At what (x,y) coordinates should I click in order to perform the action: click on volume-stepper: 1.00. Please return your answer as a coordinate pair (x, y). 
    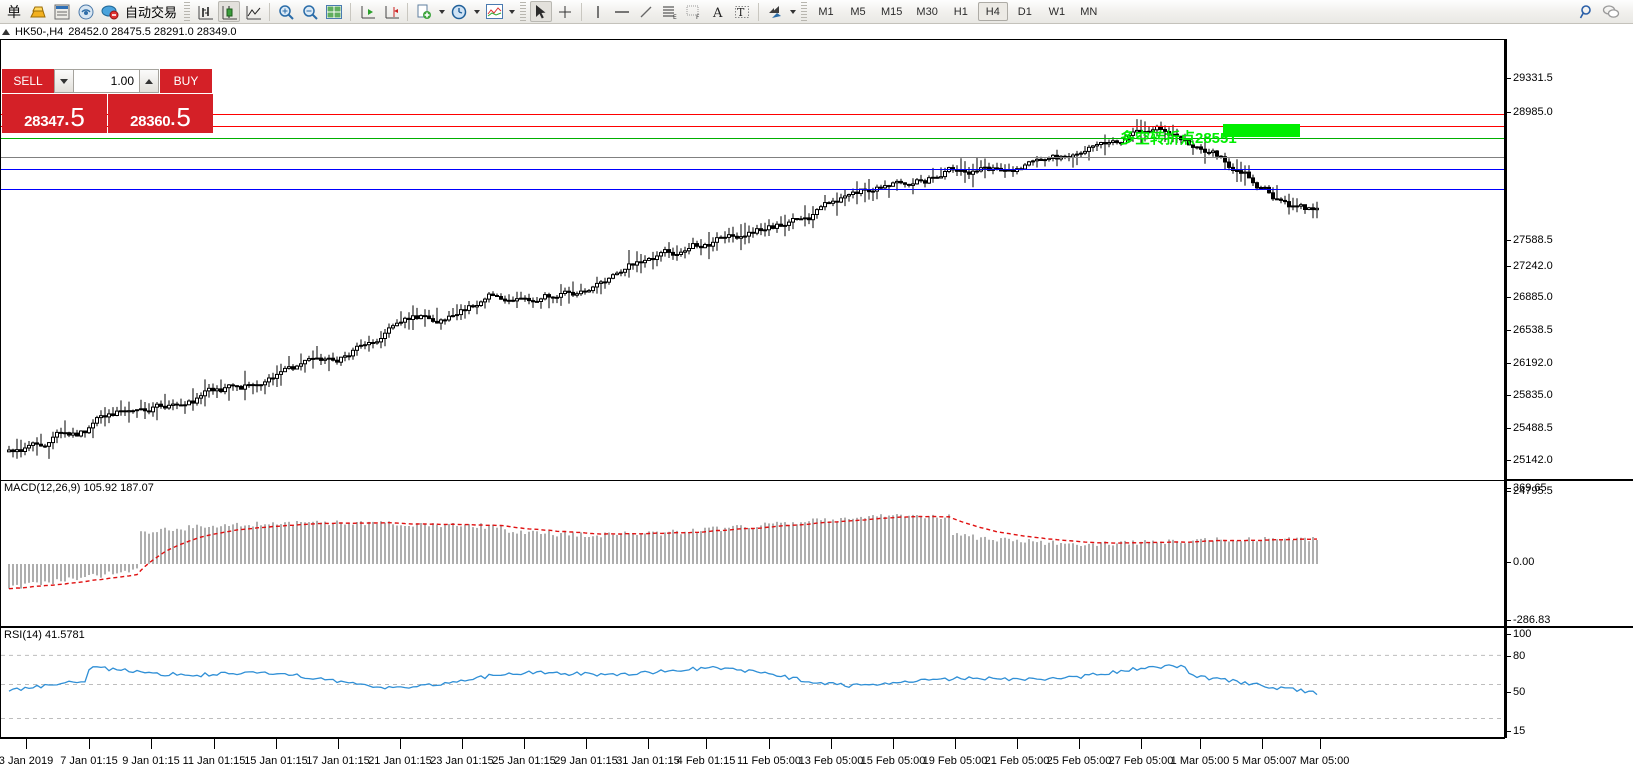
    Looking at the image, I should click on (106, 81).